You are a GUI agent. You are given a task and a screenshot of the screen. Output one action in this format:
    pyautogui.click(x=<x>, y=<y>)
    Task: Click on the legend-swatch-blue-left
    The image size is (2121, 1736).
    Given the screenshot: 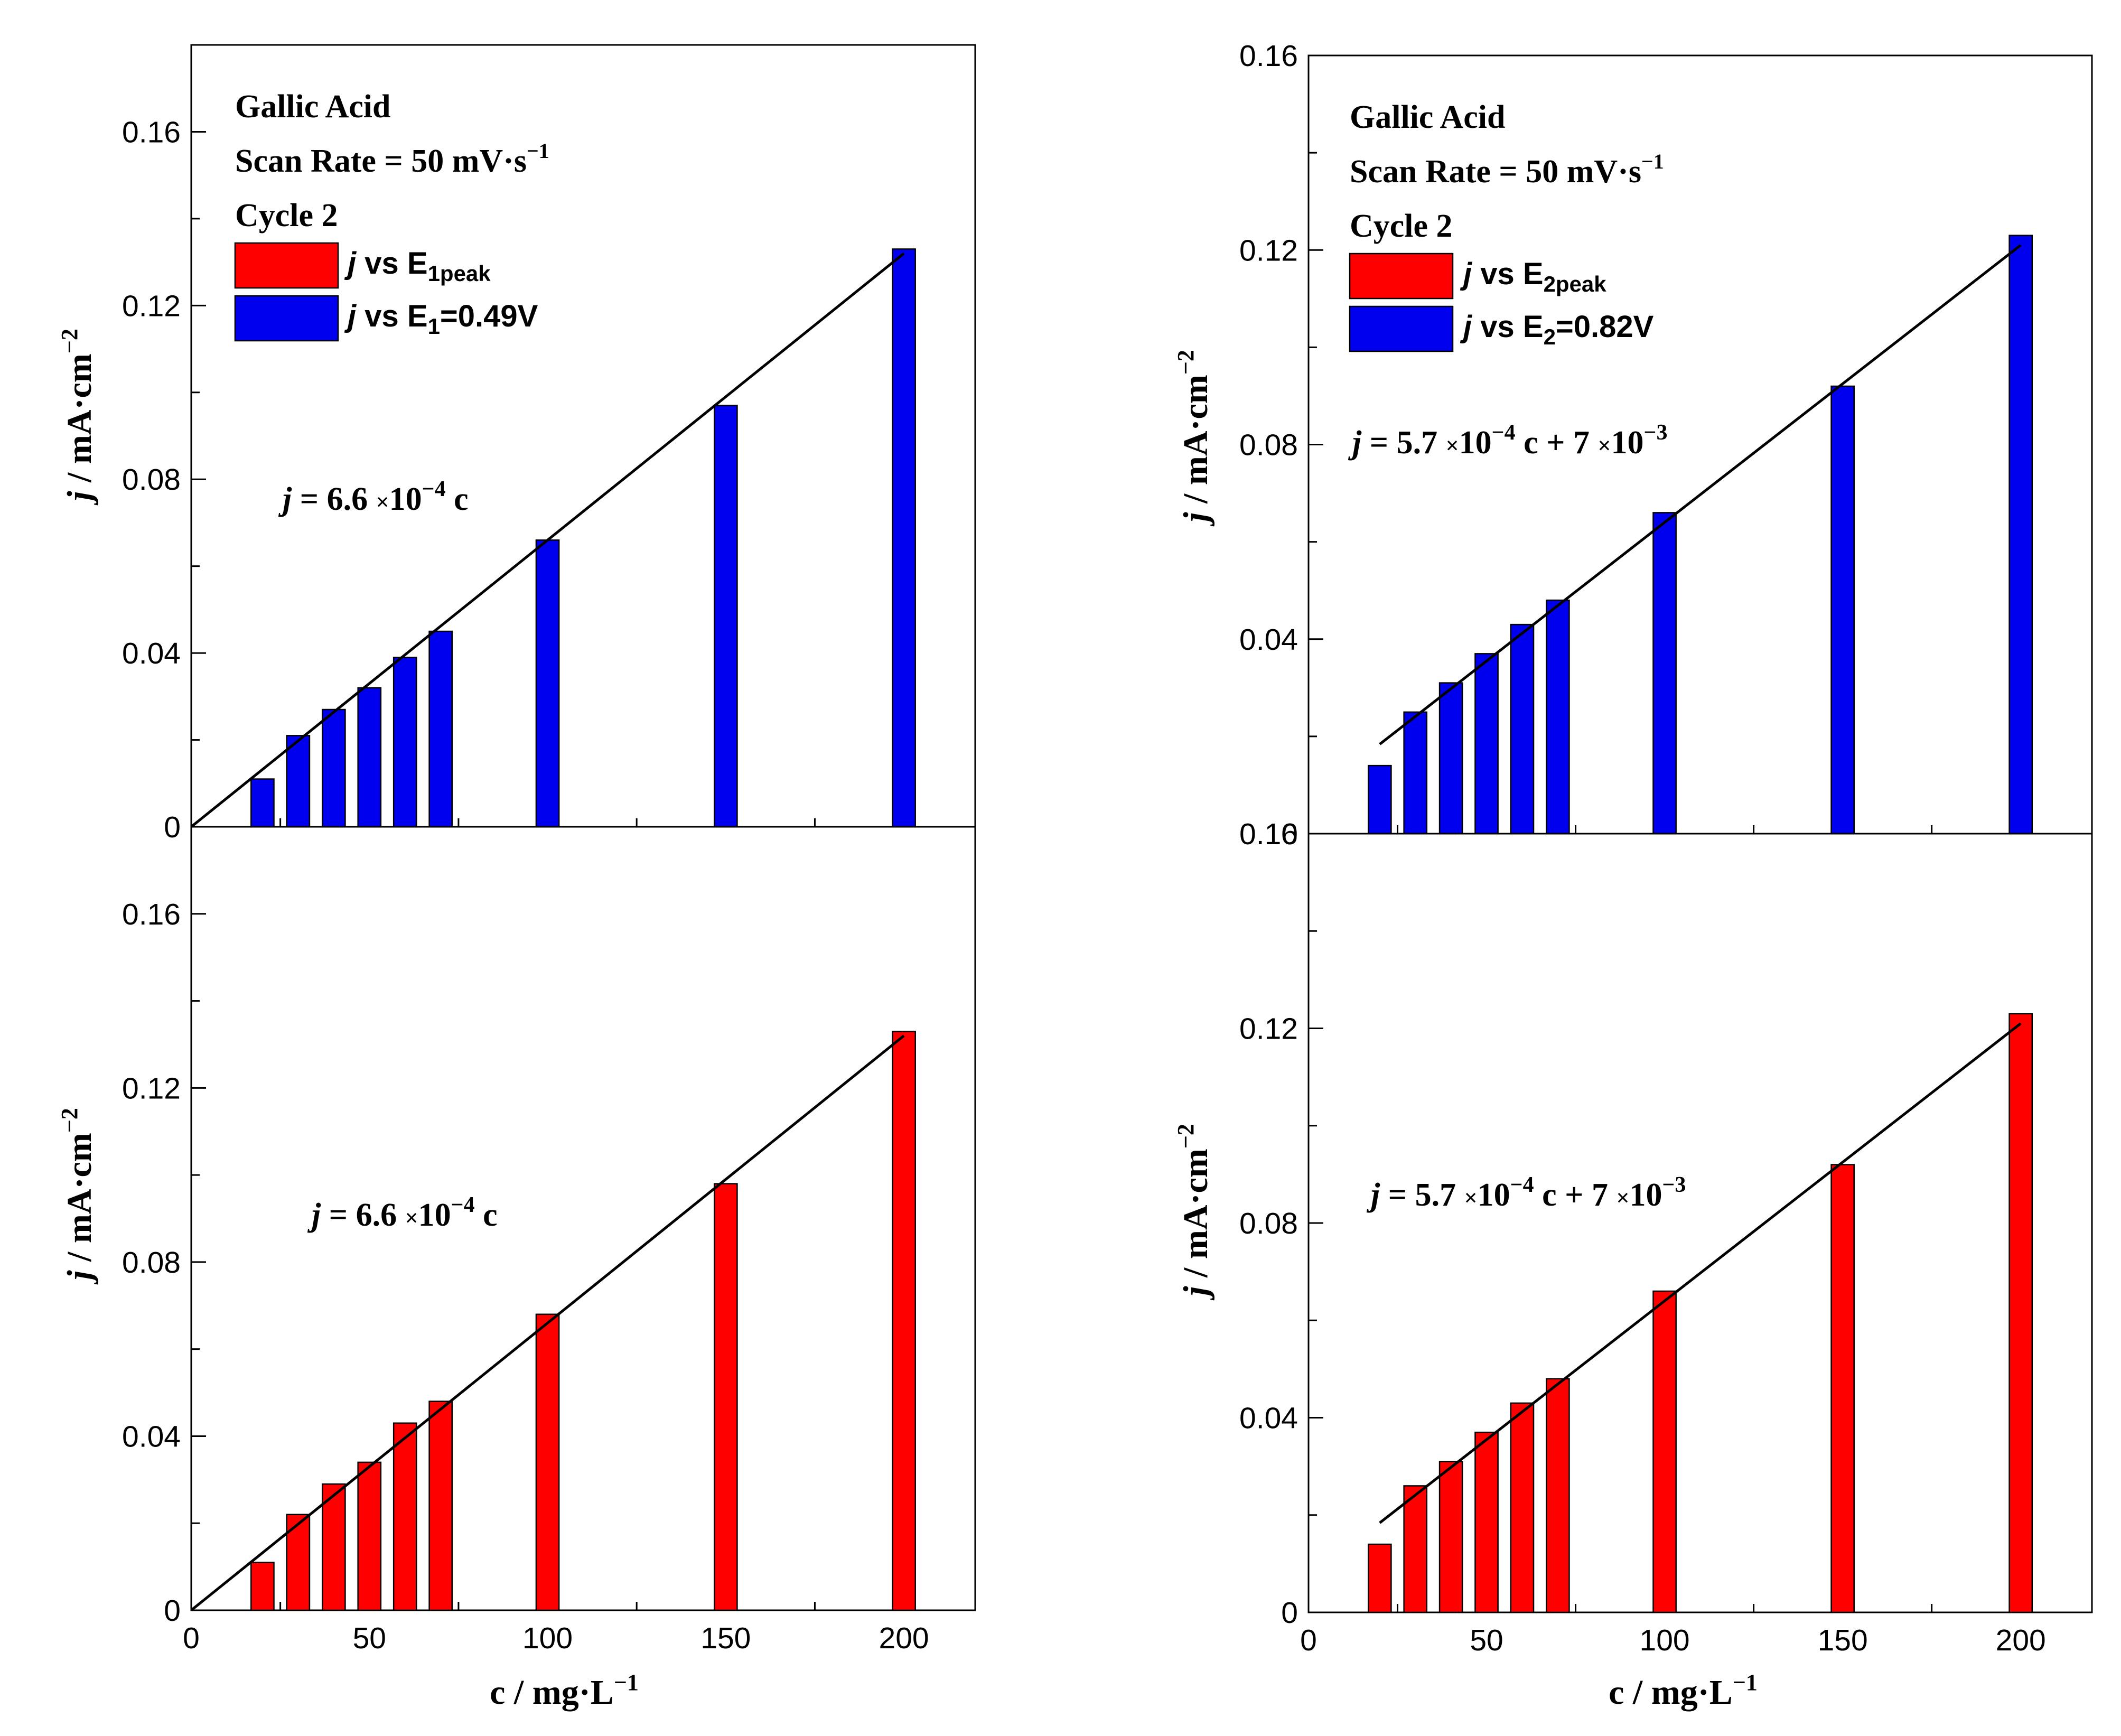 What is the action you would take?
    pyautogui.click(x=286, y=318)
    